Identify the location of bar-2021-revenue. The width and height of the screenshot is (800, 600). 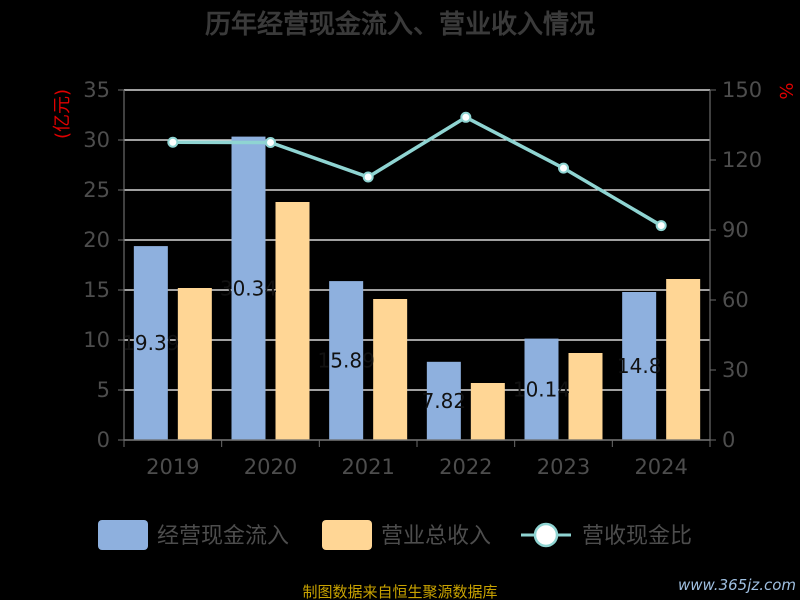
(390, 369).